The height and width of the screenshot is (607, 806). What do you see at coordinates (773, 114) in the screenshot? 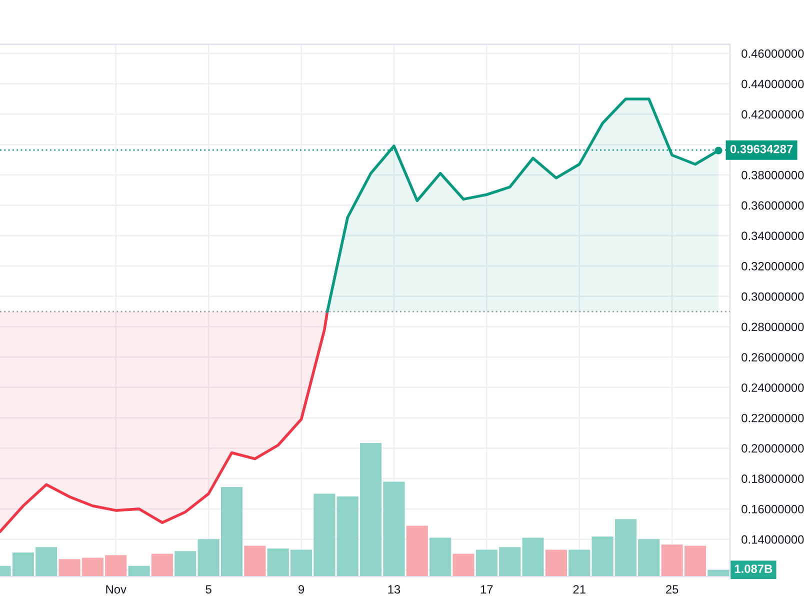
I see `y-tick-label: 0.42000000` at bounding box center [773, 114].